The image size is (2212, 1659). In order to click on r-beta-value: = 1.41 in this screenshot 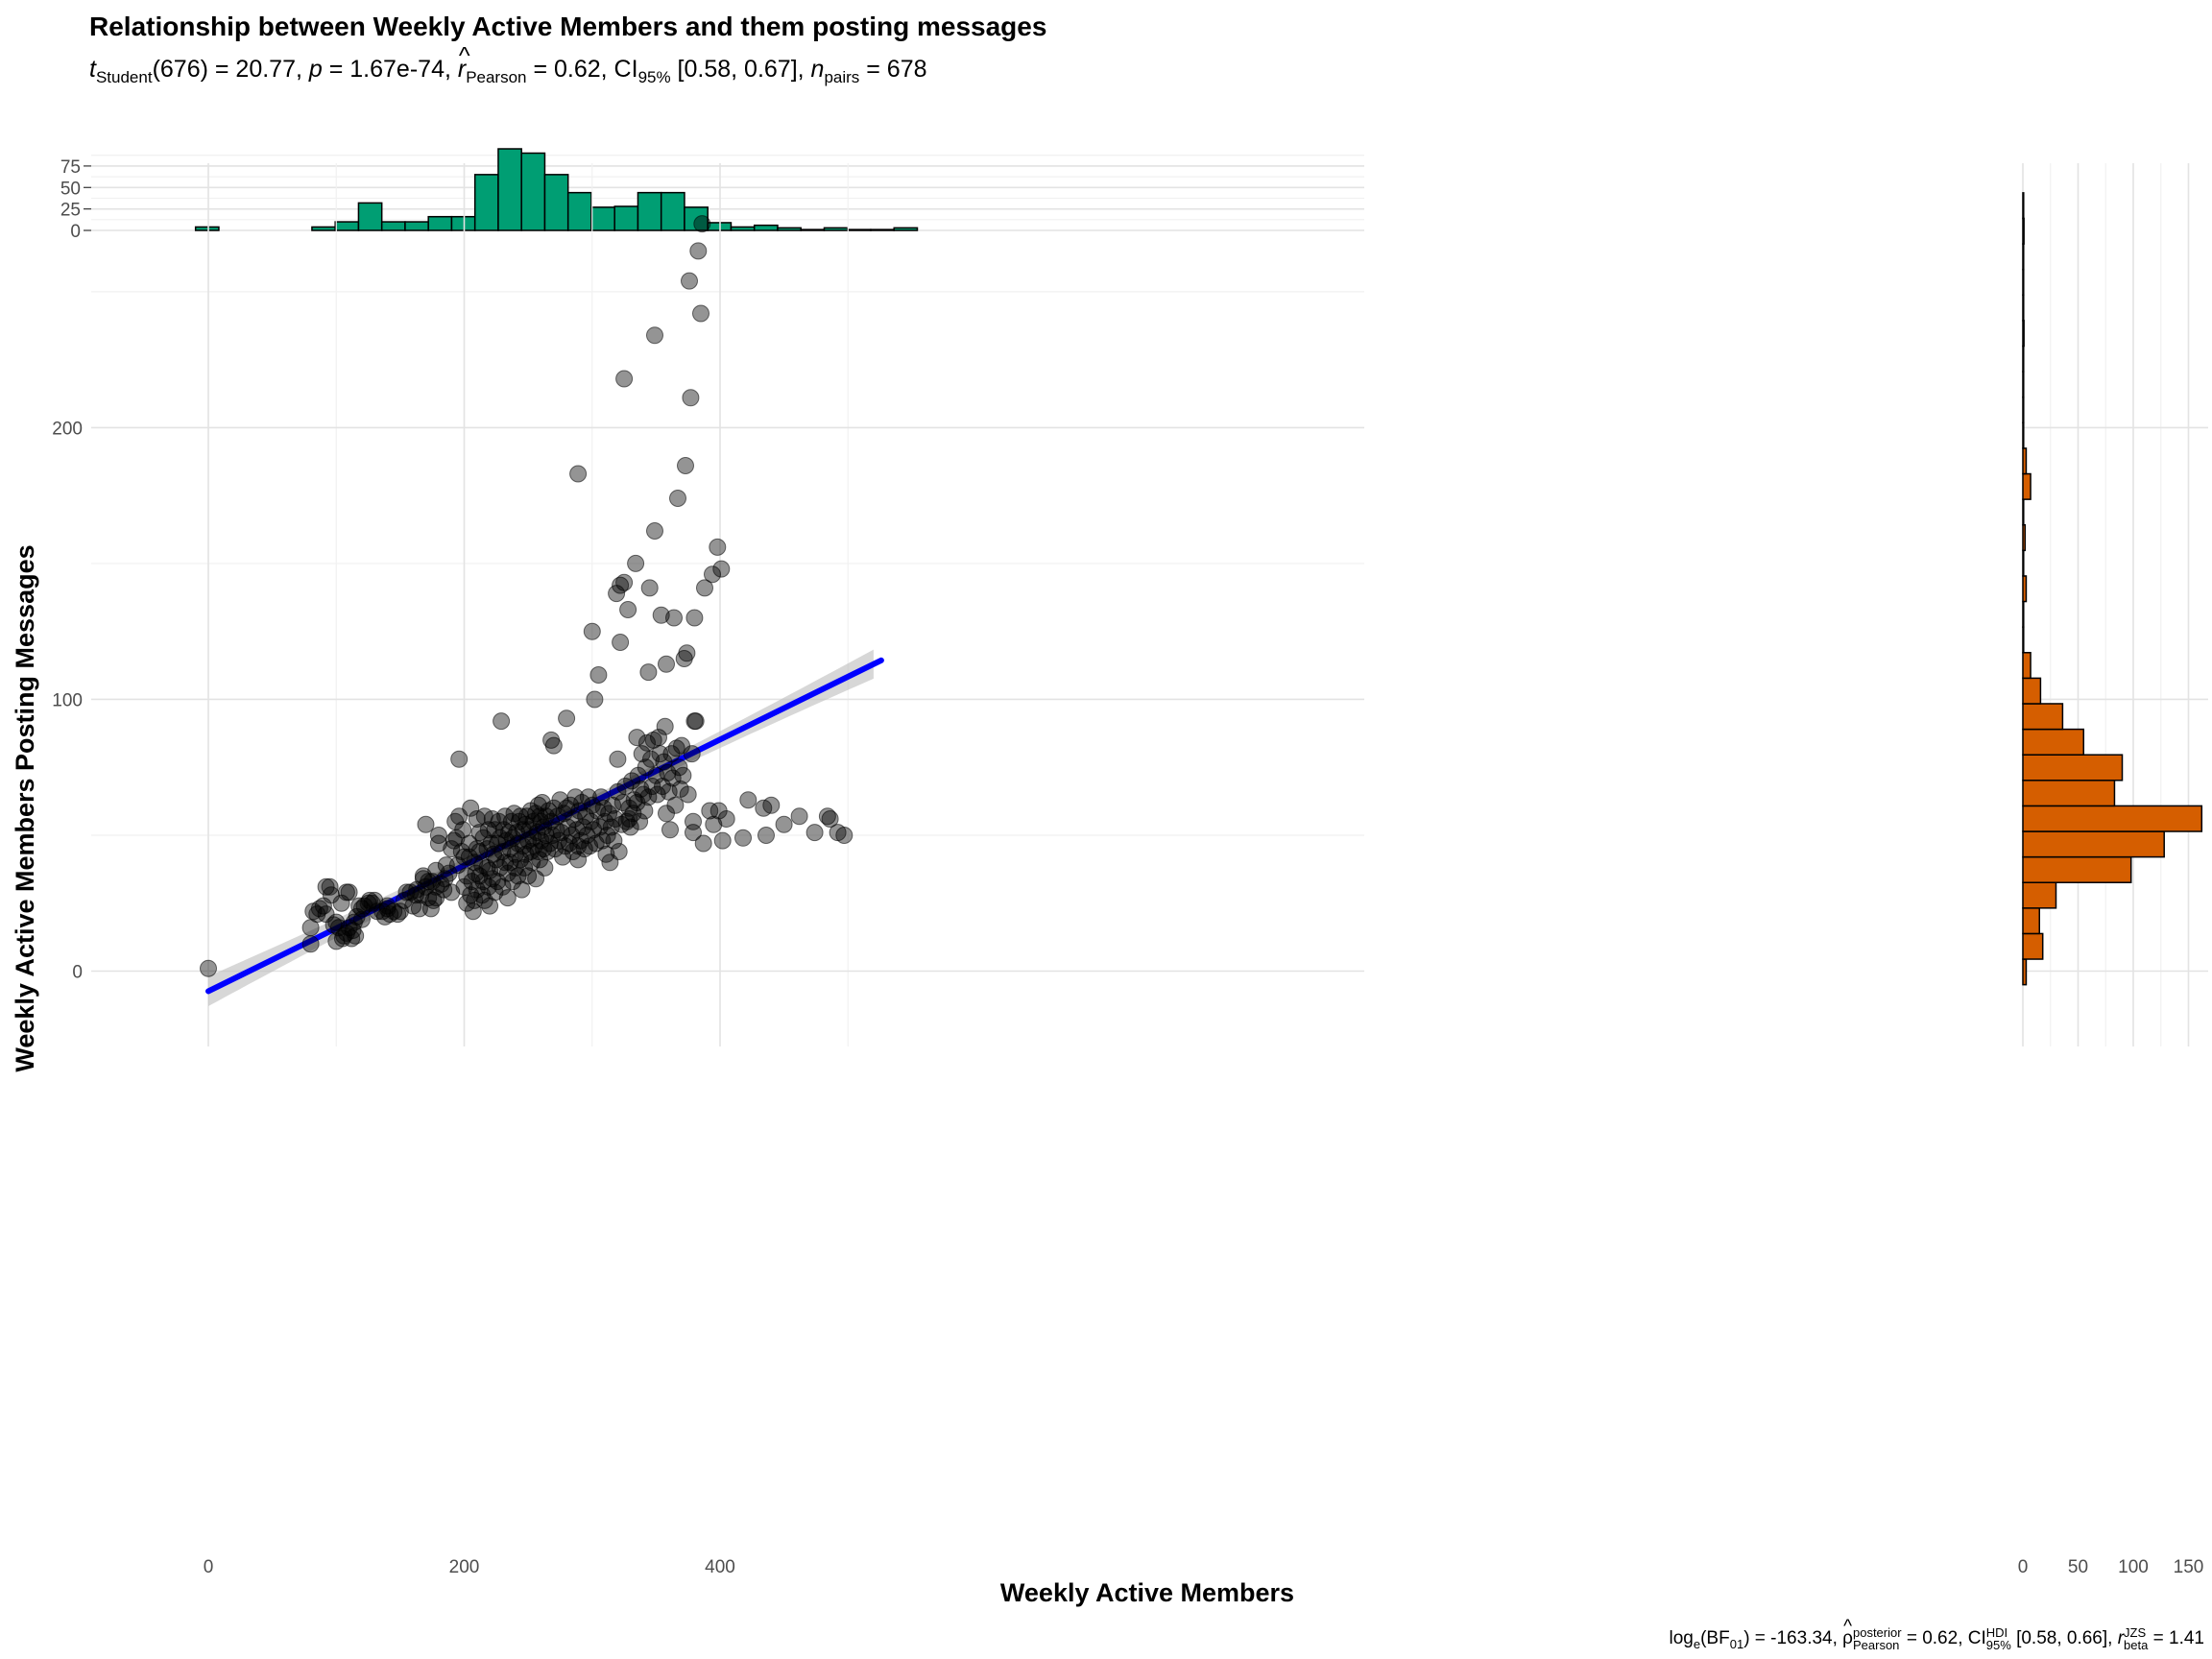, I will do `click(2176, 1639)`.